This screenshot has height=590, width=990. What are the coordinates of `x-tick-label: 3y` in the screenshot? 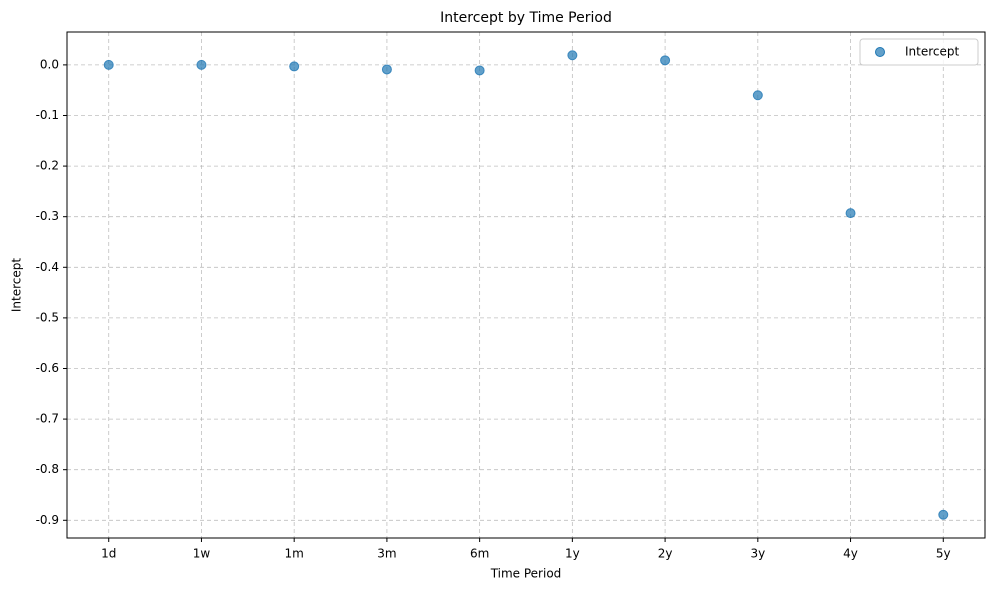 It's located at (757, 554).